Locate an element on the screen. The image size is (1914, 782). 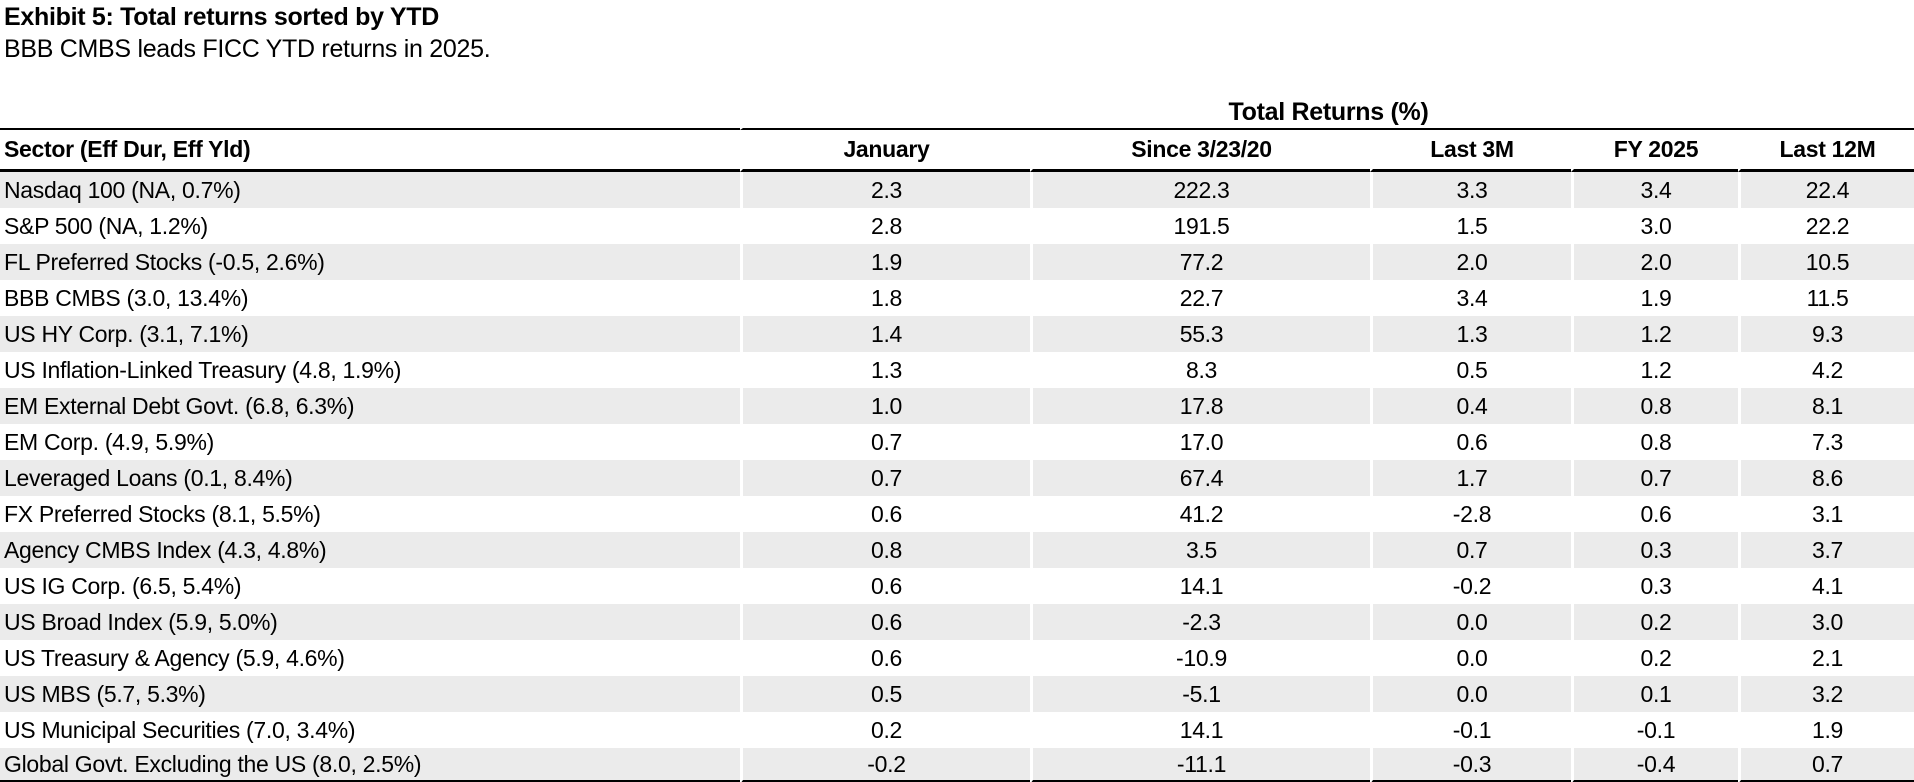
value-cell: 2.3 is located at coordinates (885, 190).